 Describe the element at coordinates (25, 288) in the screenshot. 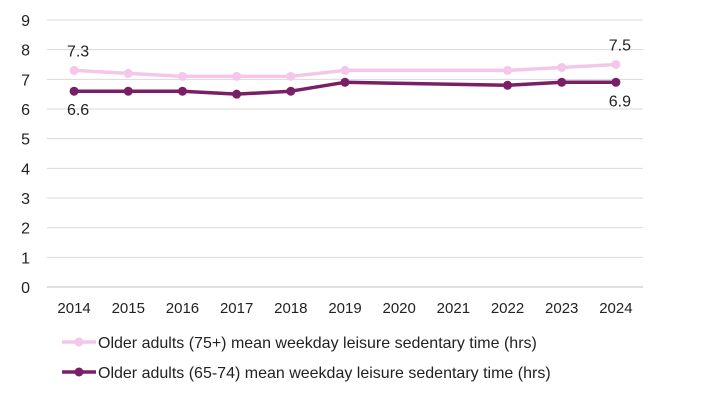

I see `y-tick-label: 0` at that location.